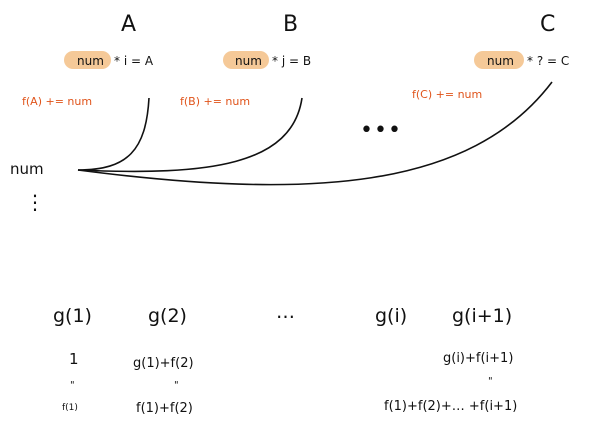 This screenshot has height=438, width=612. What do you see at coordinates (133, 61) in the screenshot?
I see `equation-a: * i = A` at bounding box center [133, 61].